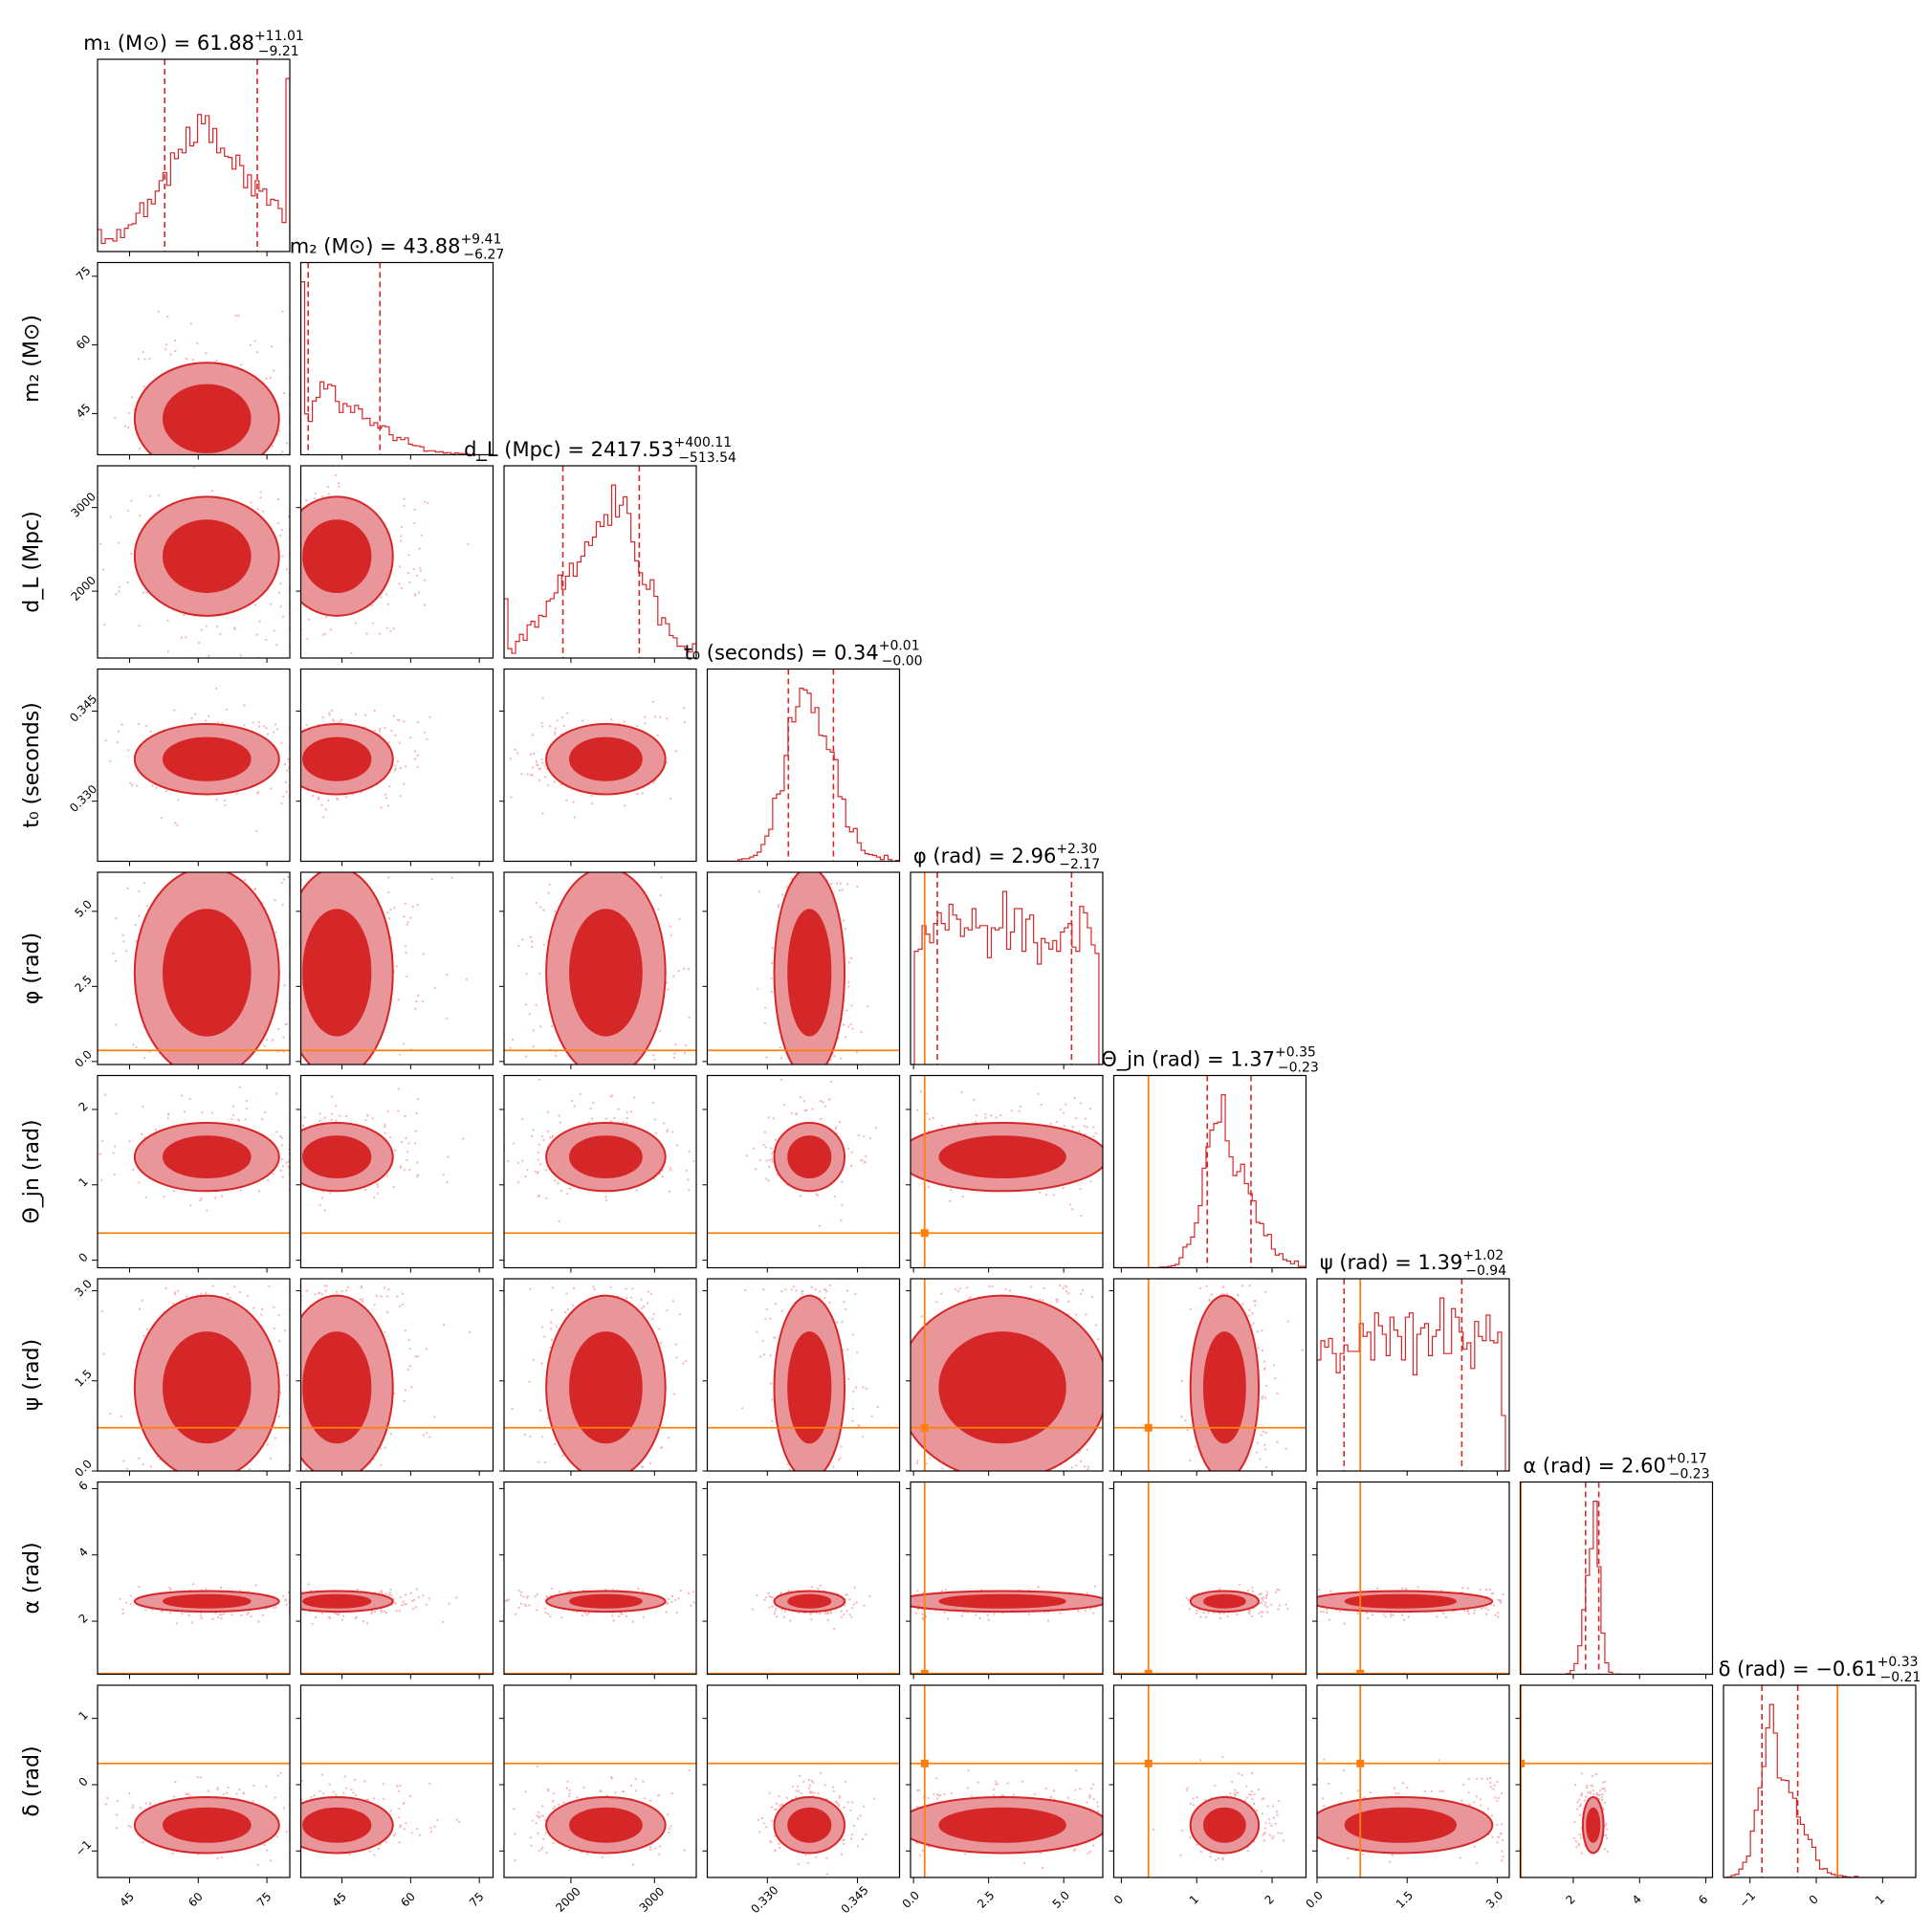 The height and width of the screenshot is (1932, 1932). Describe the element at coordinates (600, 968) in the screenshot. I see `panel-phi-vs-dL` at that location.